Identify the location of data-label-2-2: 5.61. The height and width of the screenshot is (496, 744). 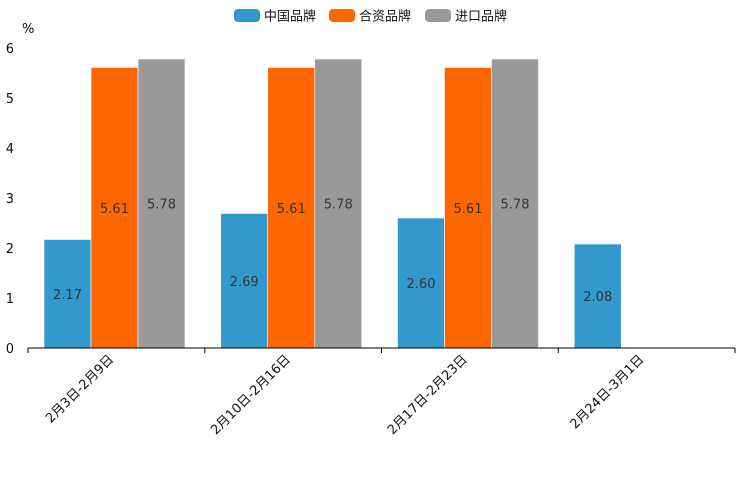
(291, 209).